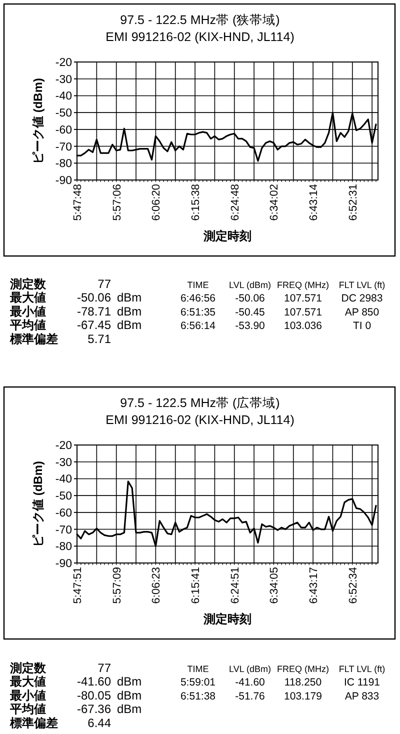 The image size is (400, 734). What do you see at coordinates (100, 339) in the screenshot?
I see `text: 5.71` at bounding box center [100, 339].